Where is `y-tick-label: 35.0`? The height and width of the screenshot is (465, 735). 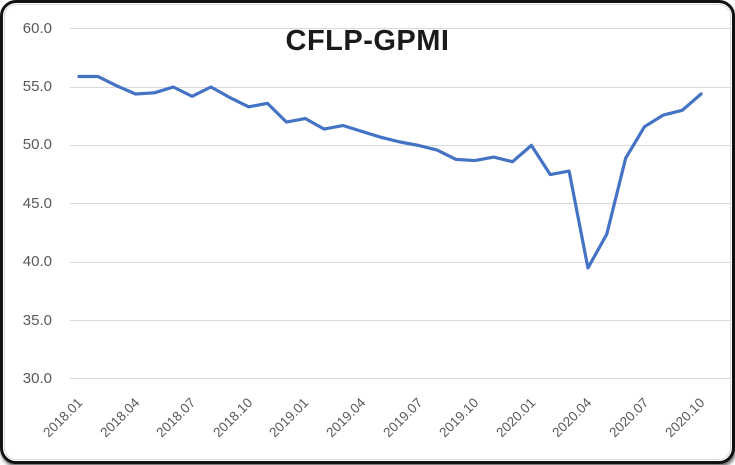 y-tick-label: 35.0 is located at coordinates (37, 320).